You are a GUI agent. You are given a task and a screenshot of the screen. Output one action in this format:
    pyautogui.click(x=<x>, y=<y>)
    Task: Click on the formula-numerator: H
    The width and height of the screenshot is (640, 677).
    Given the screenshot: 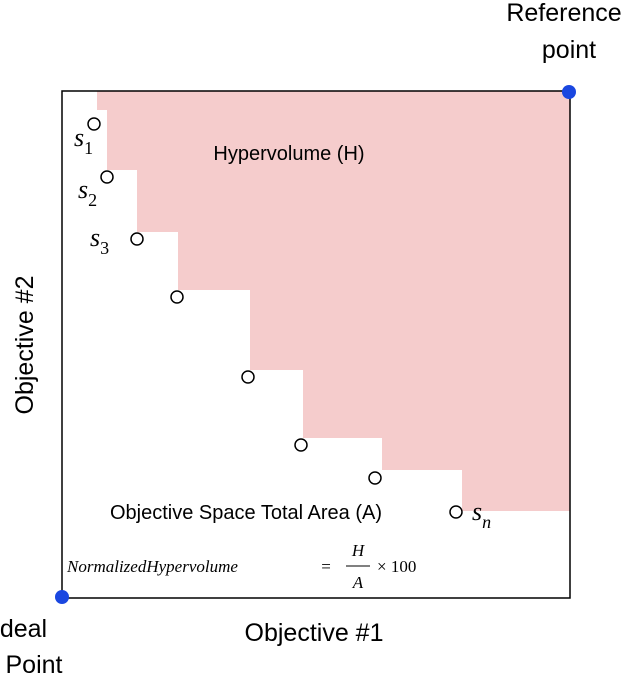 What is the action you would take?
    pyautogui.click(x=358, y=550)
    